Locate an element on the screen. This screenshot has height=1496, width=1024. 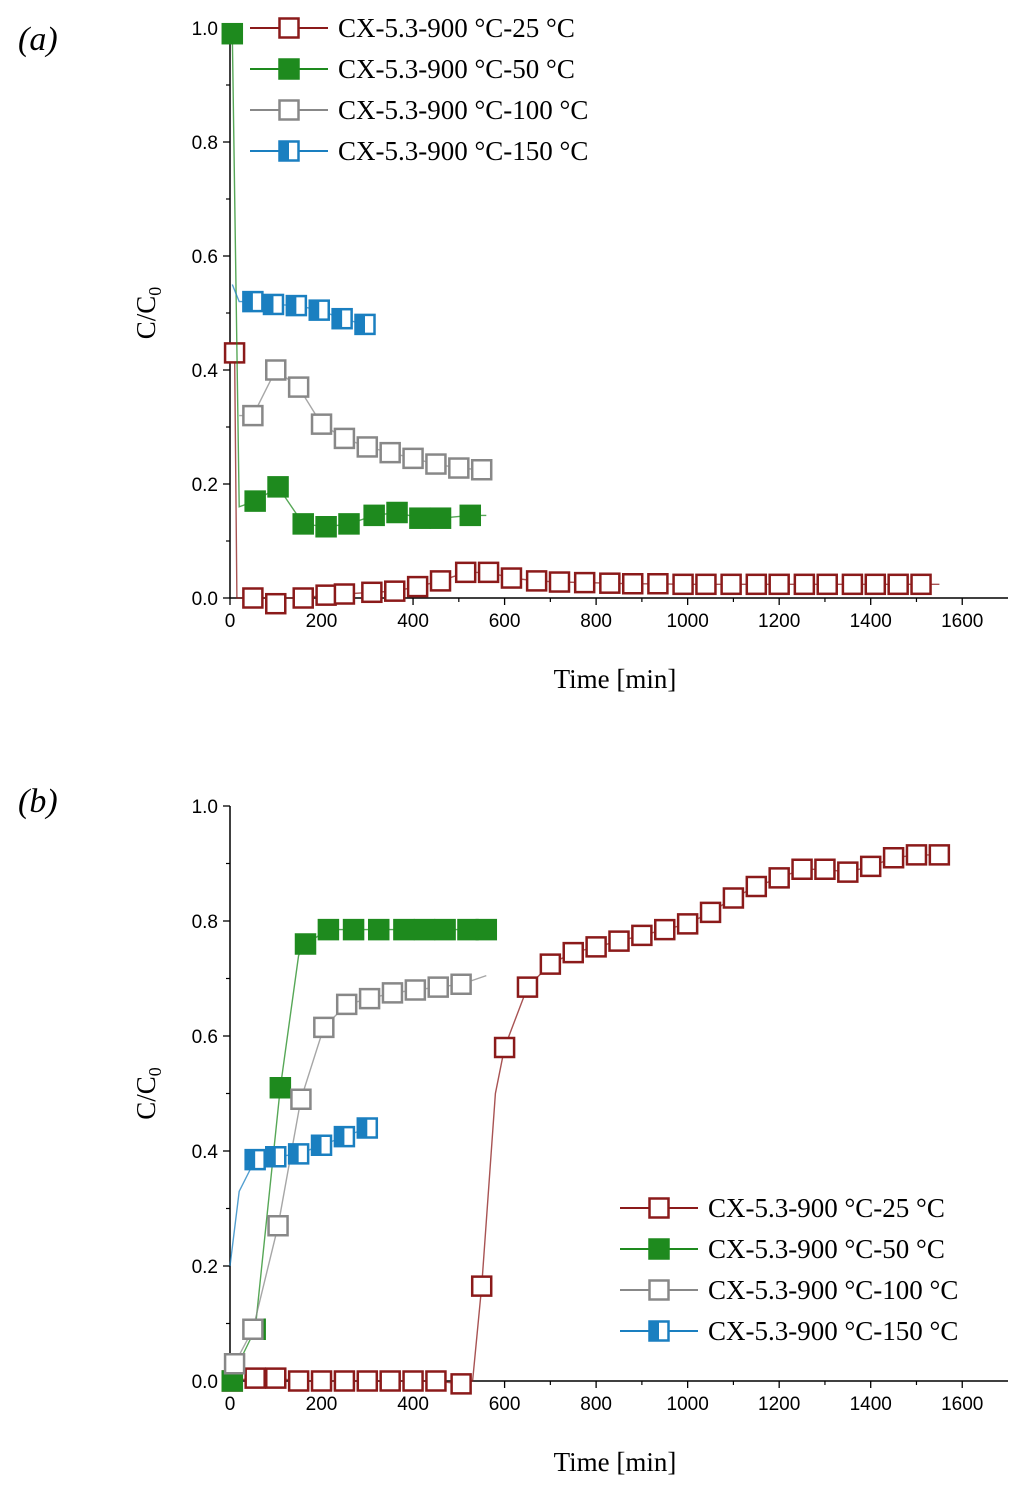
legend-entry: CX-5.3-900 °C-150 °C is located at coordinates (419, 151).